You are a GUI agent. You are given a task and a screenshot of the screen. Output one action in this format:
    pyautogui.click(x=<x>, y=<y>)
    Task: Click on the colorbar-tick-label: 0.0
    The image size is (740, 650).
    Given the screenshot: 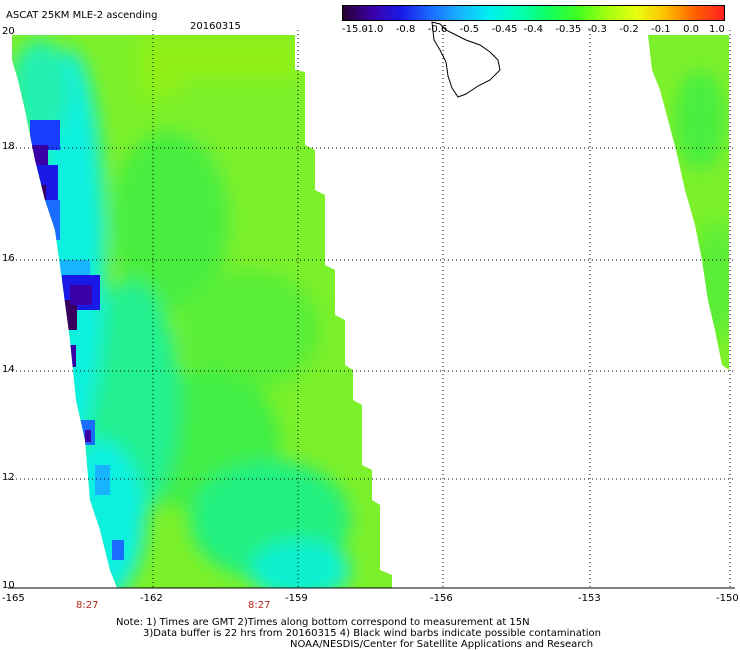 What is the action you would take?
    pyautogui.click(x=691, y=29)
    